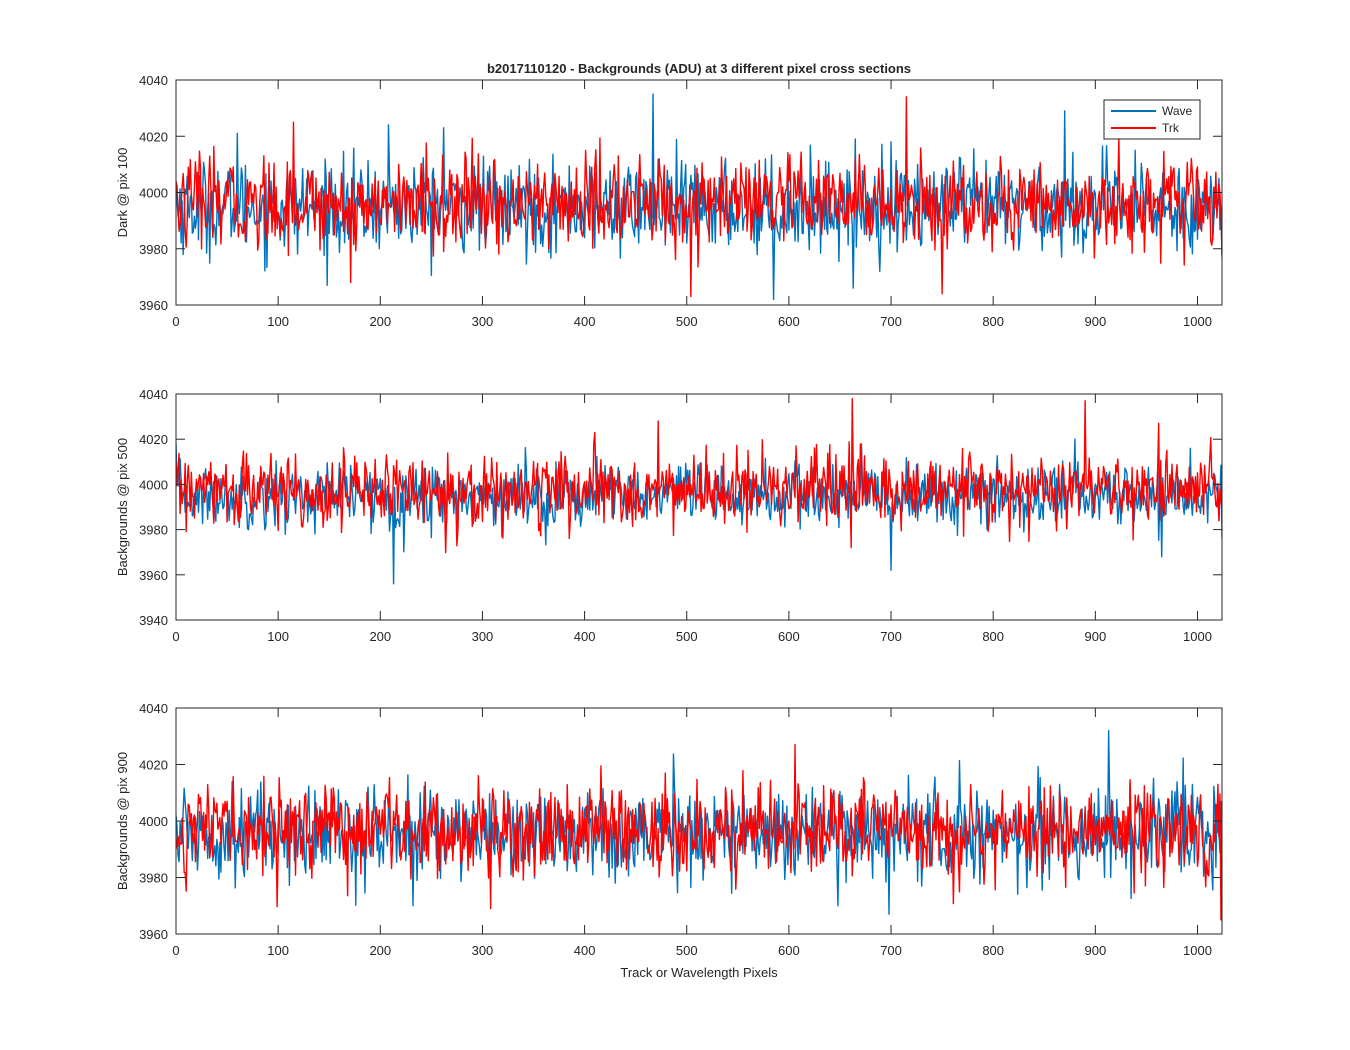  I want to click on legend-box, so click(1152, 119).